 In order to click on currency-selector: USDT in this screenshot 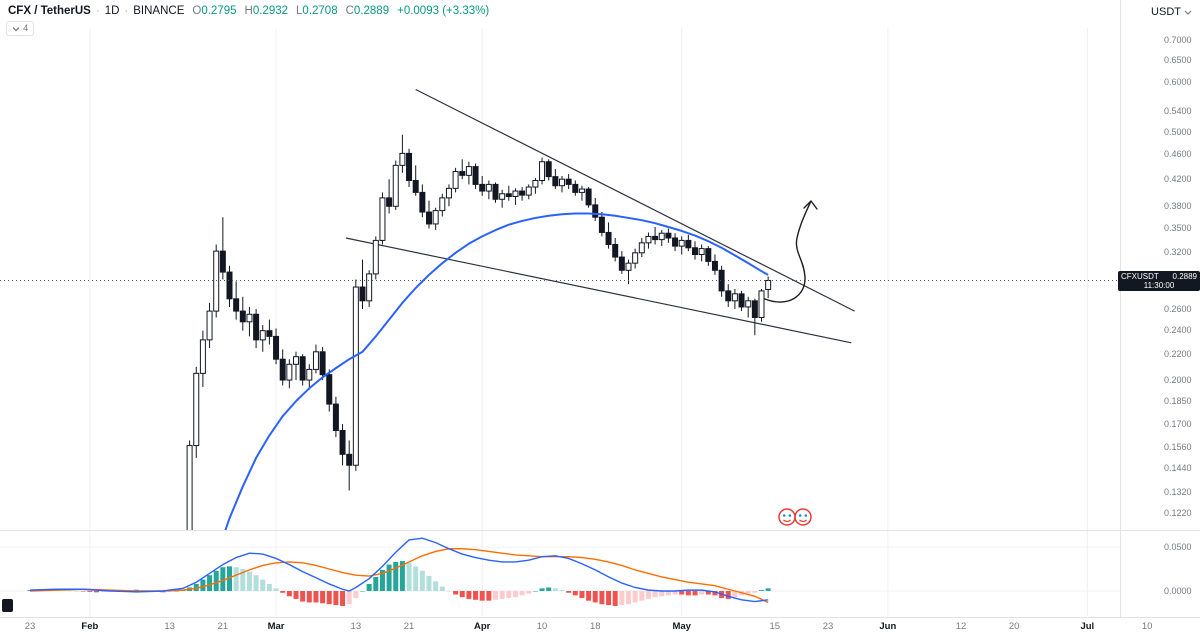, I will do `click(1171, 12)`.